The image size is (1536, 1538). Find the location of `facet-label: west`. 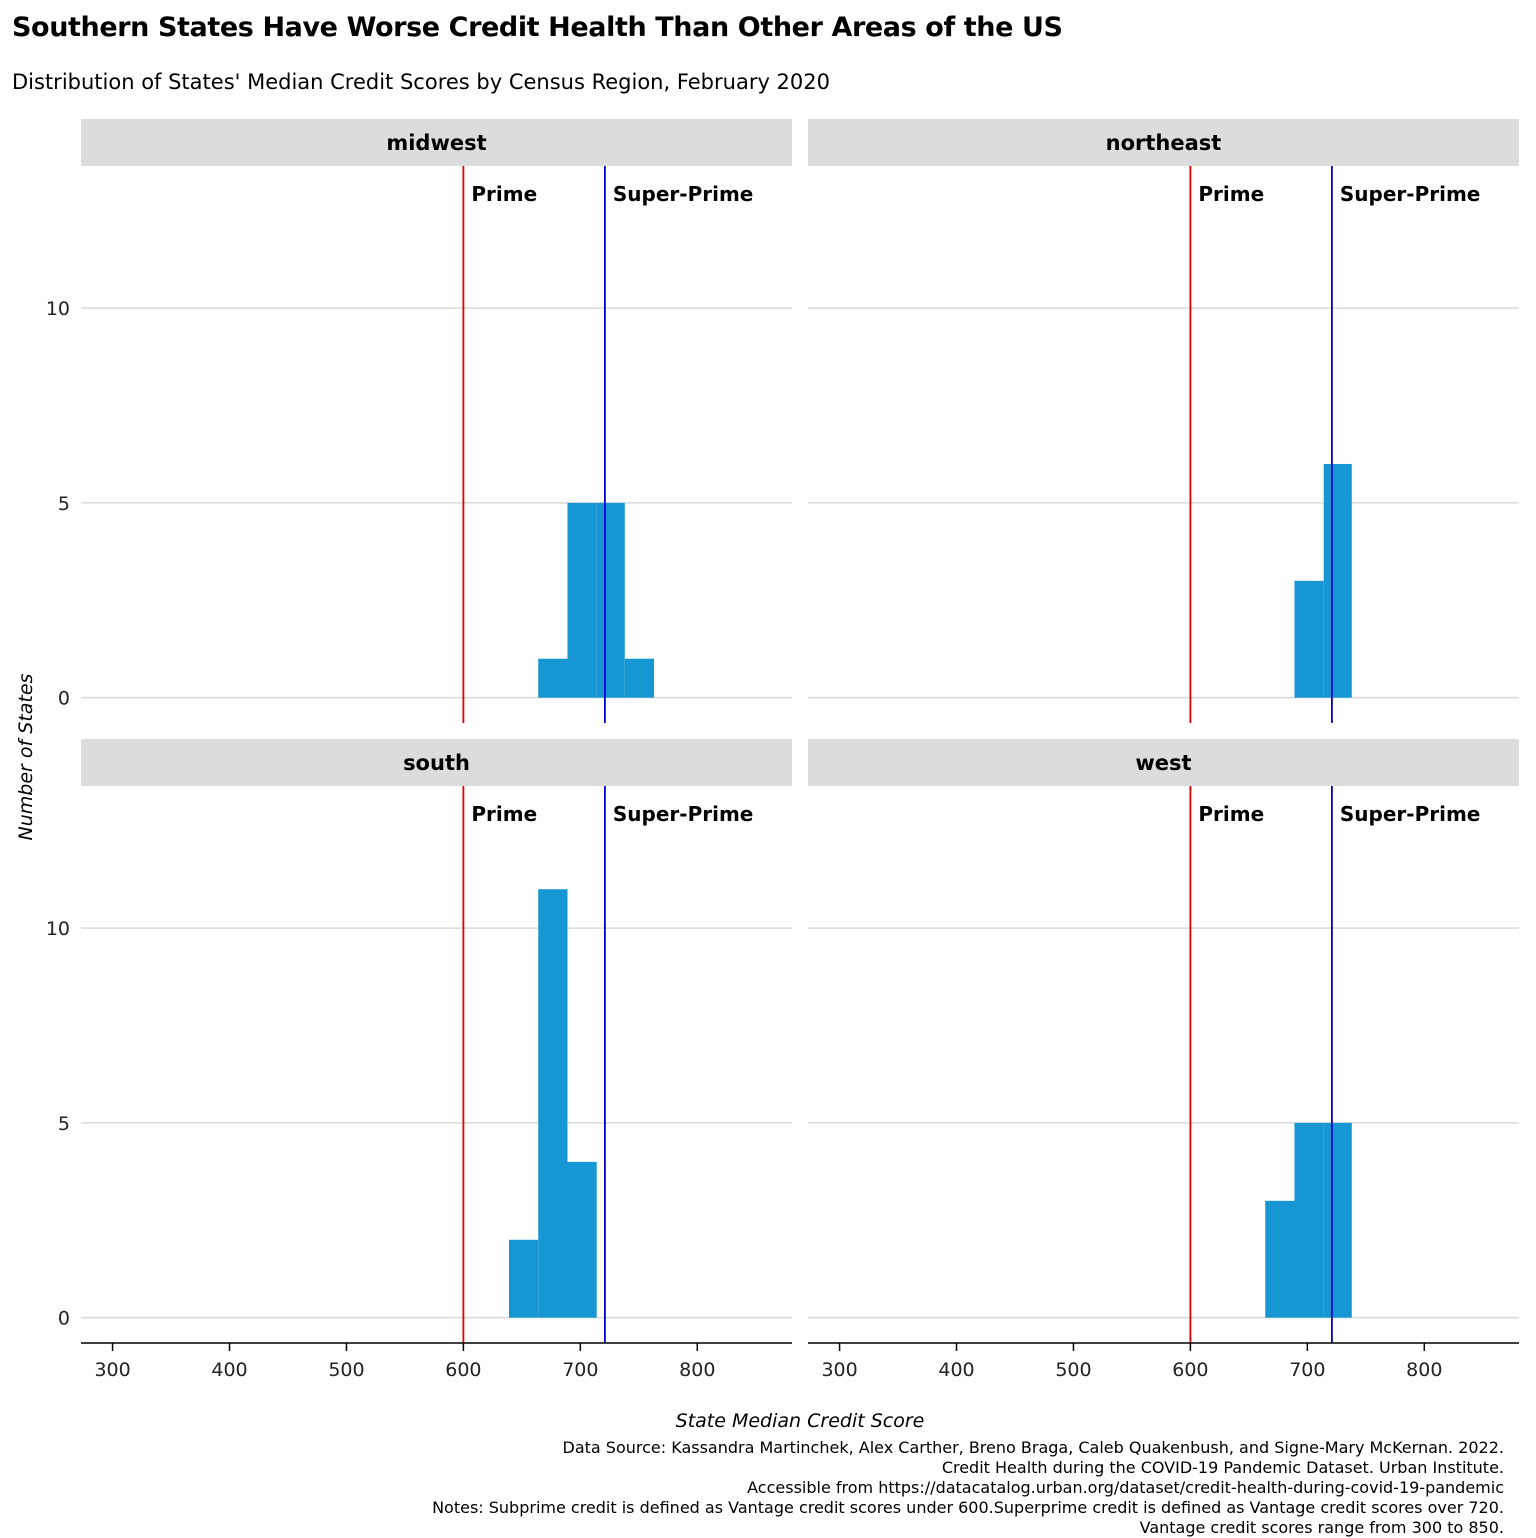

facet-label: west is located at coordinates (1163, 763).